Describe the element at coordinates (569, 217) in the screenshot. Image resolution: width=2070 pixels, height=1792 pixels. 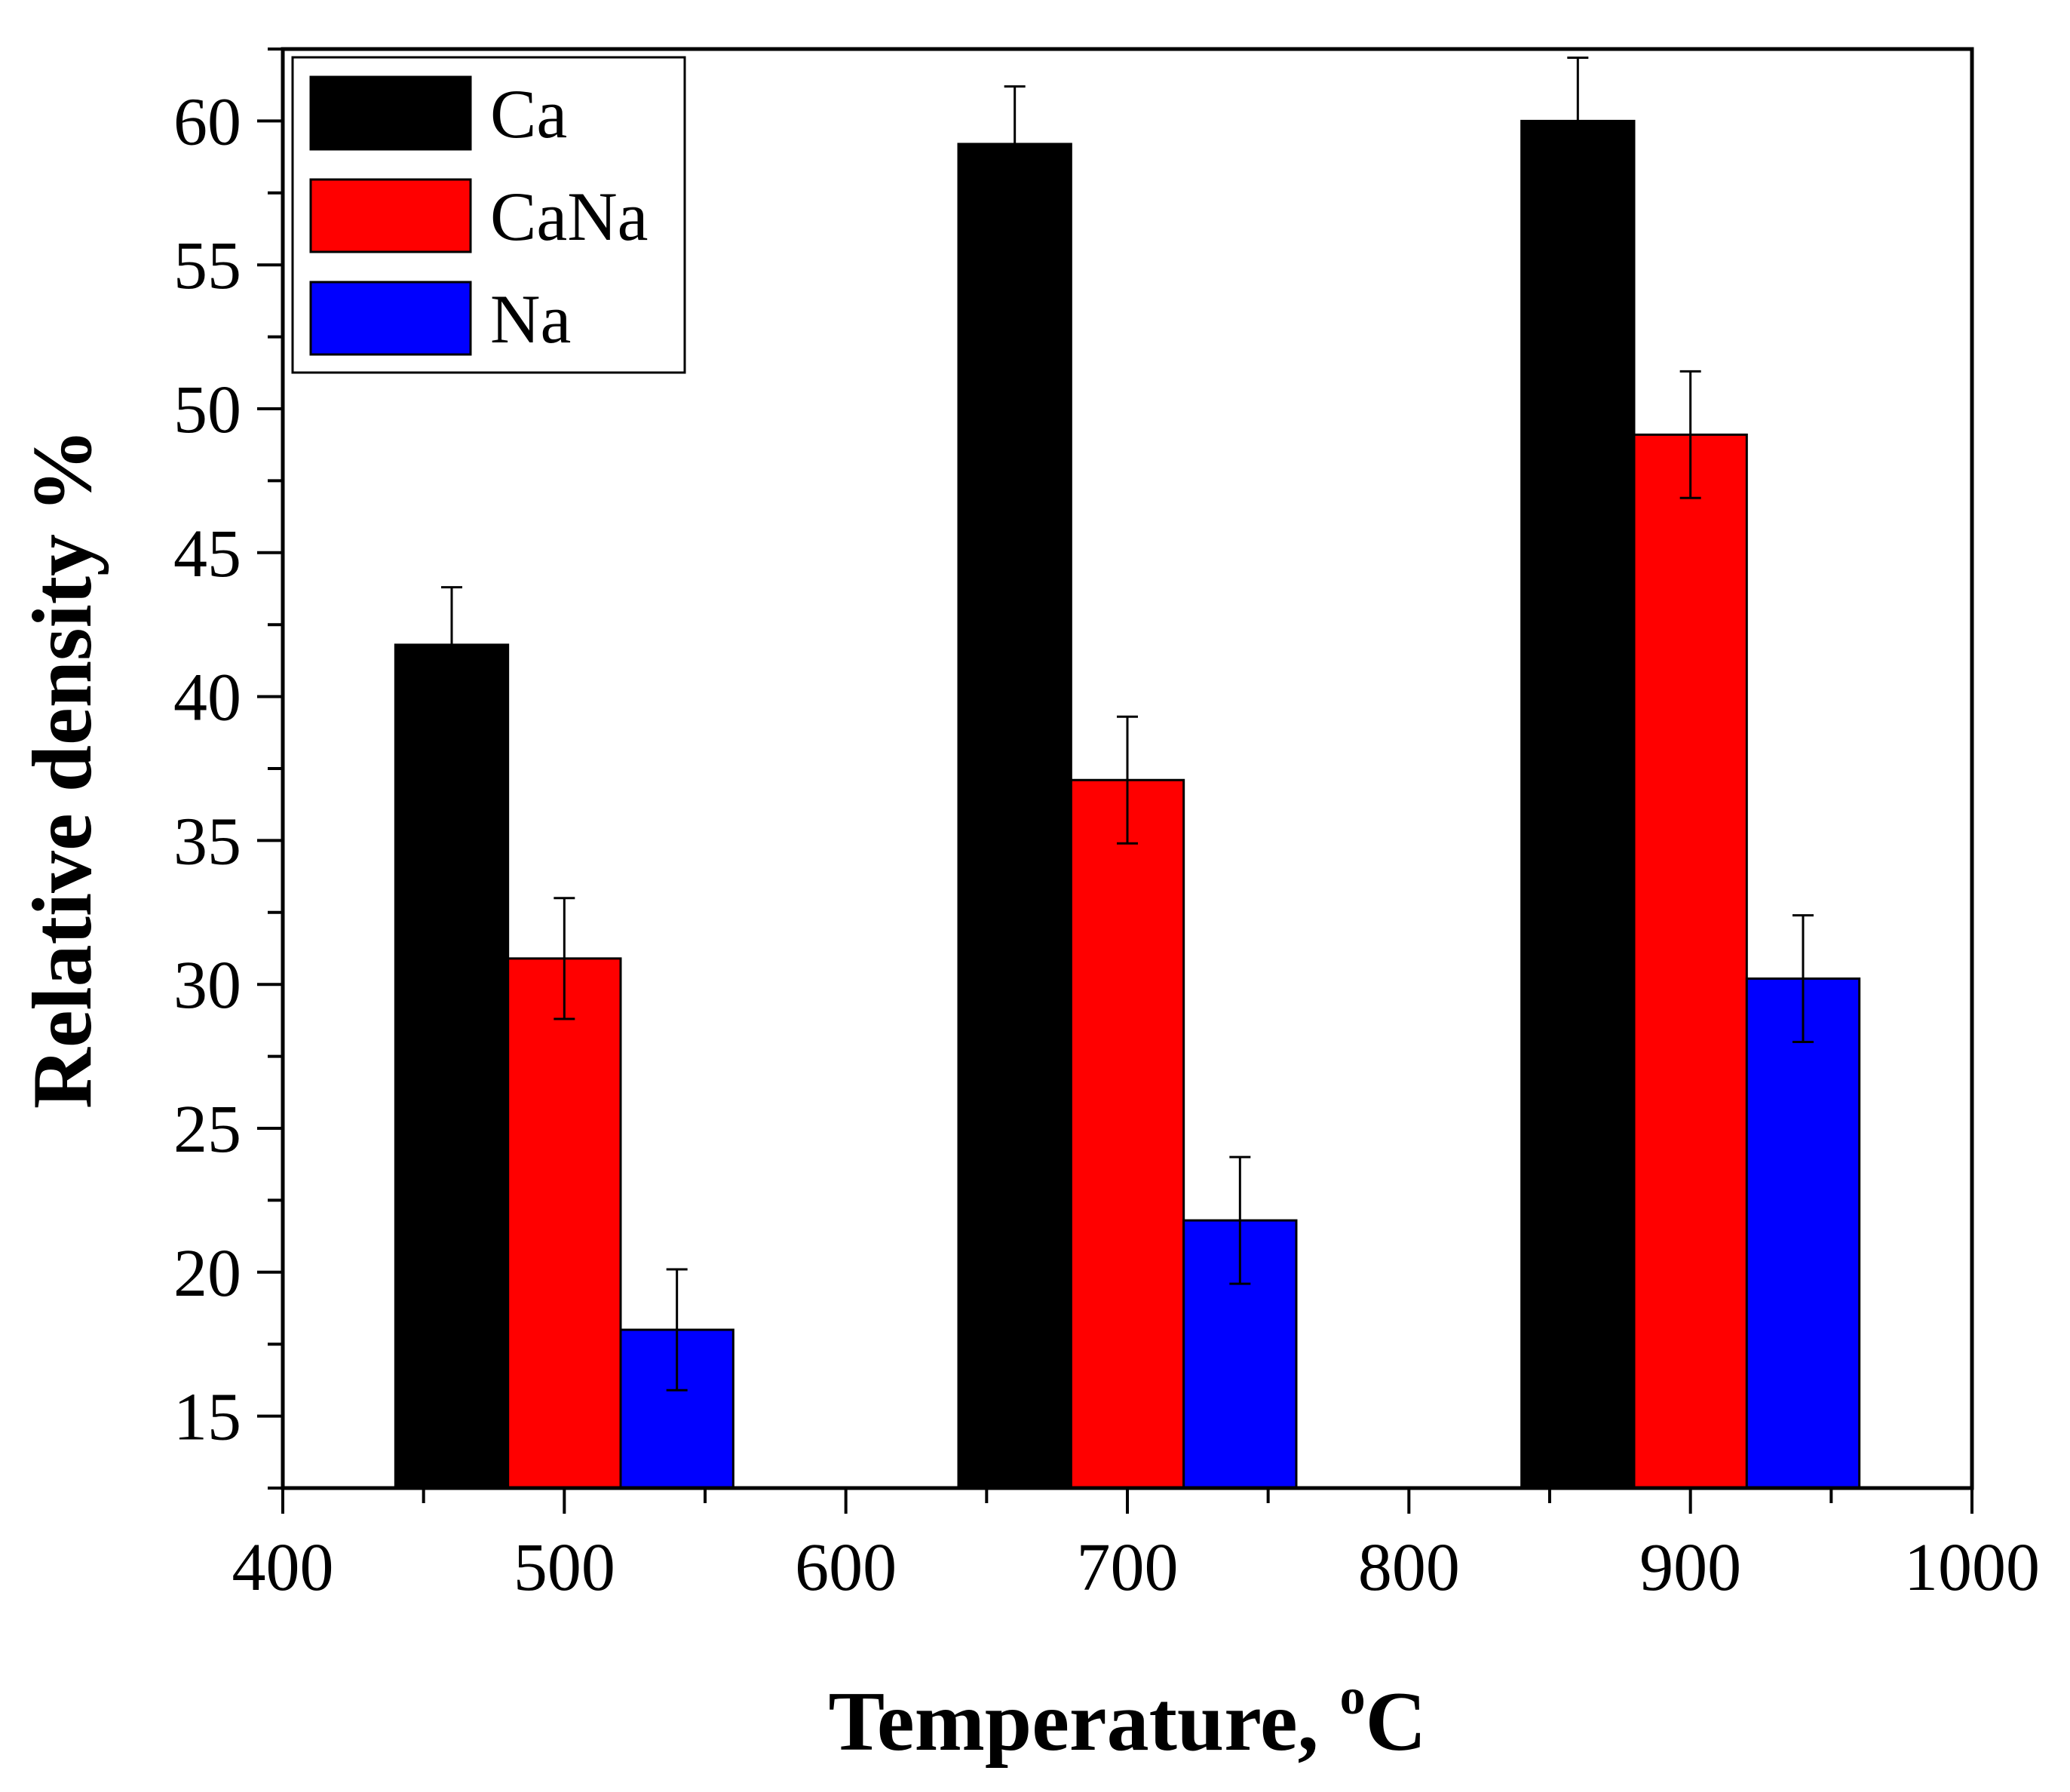
I see `legend-label-cana: CaNa` at that location.